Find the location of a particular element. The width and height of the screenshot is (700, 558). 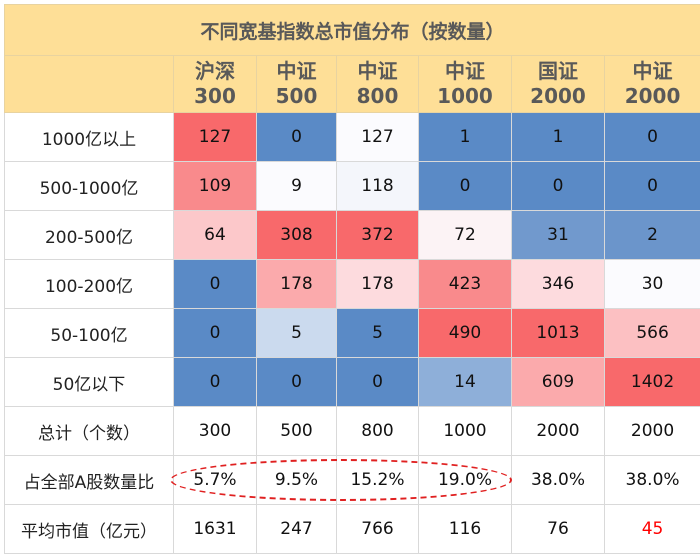

table-row: 50亿以下 0 0 0 14 609 1402 is located at coordinates (352, 382).